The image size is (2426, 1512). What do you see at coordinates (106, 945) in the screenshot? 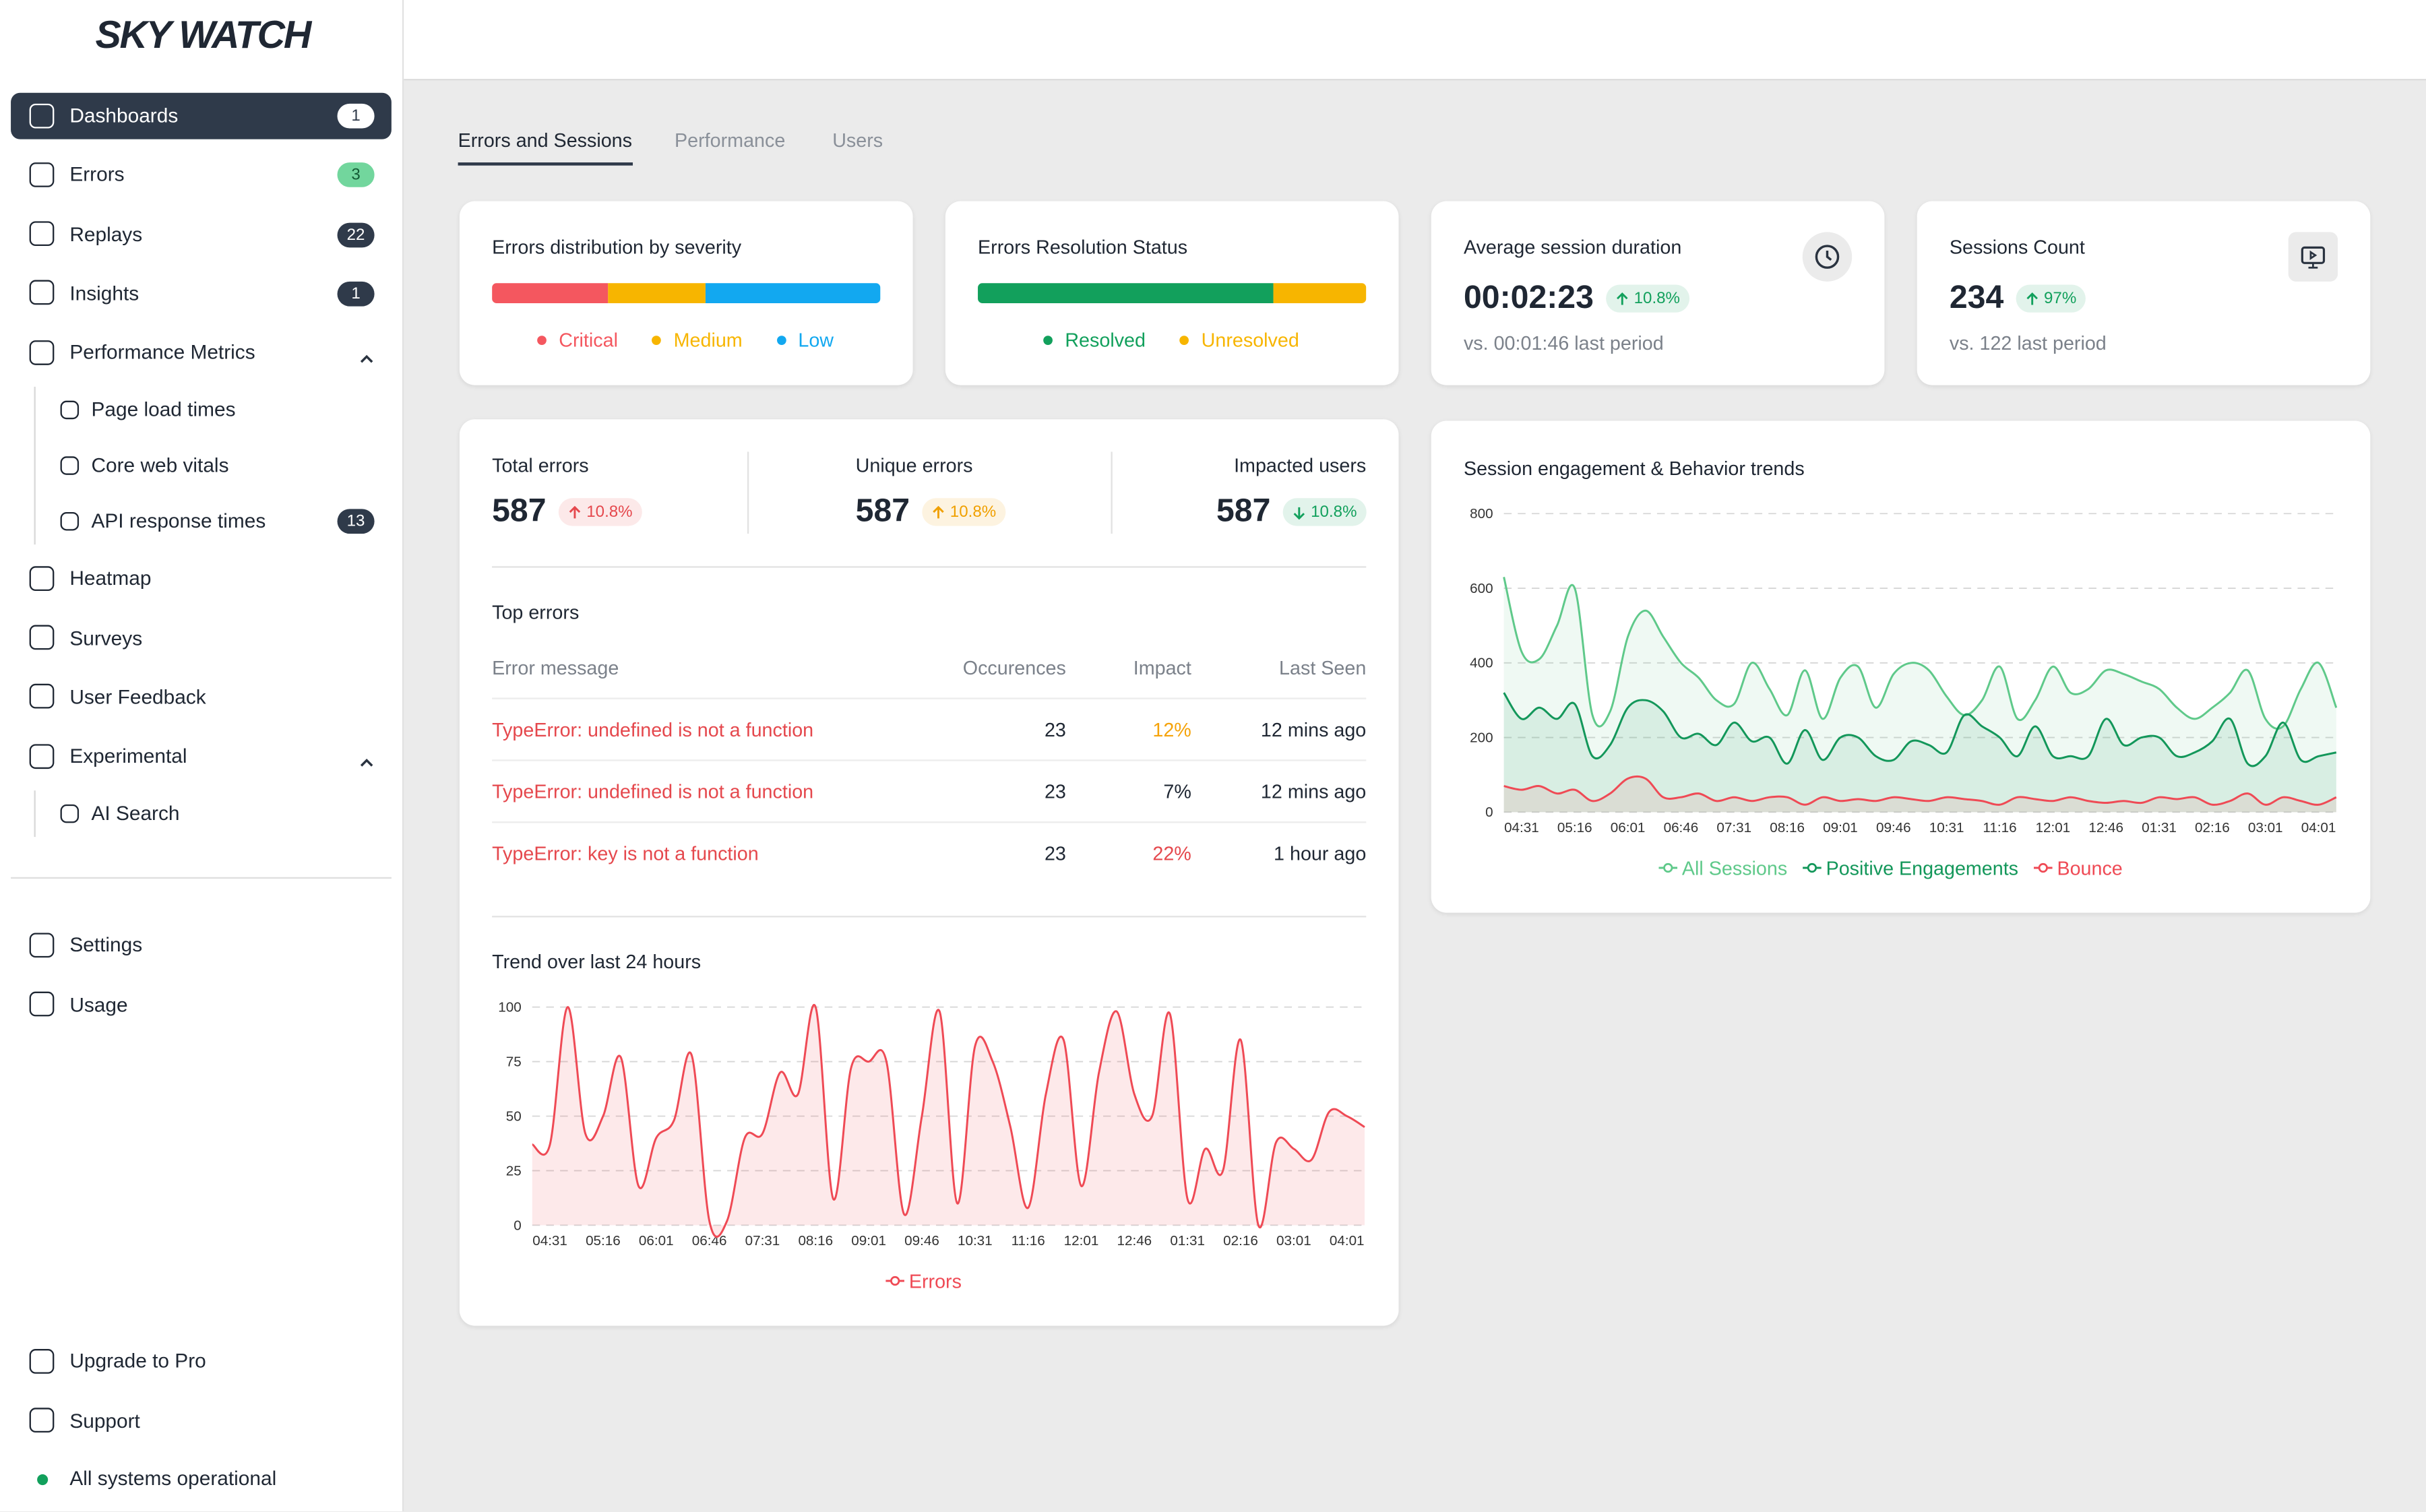
I see `nav-label: Settings` at bounding box center [106, 945].